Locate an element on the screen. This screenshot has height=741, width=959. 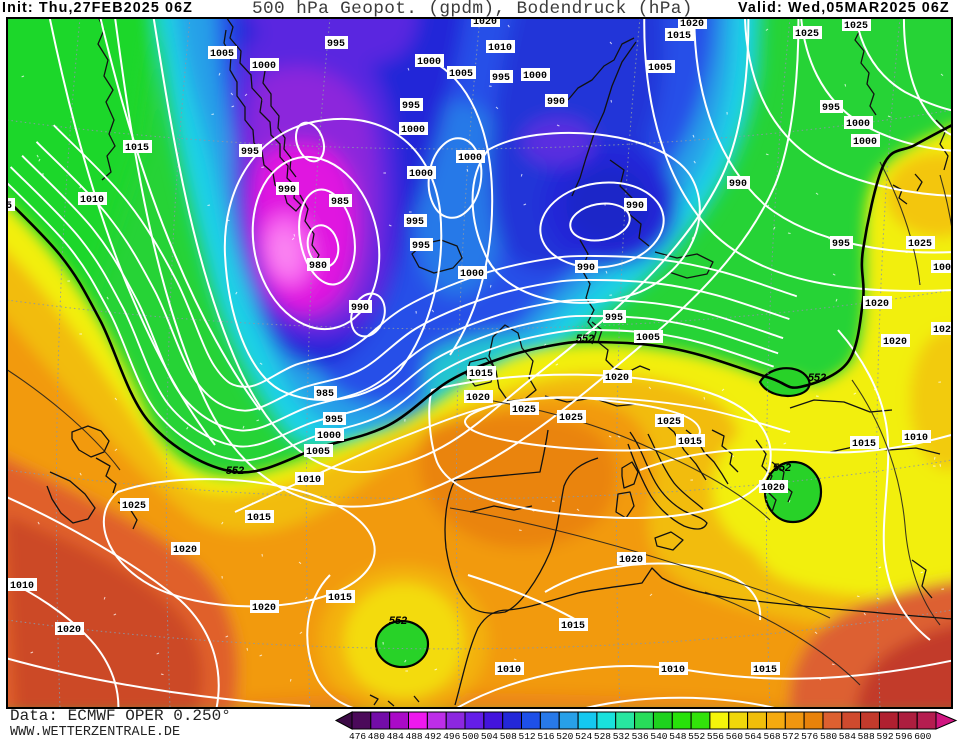
svg-text: 488 is located at coordinates (414, 736).